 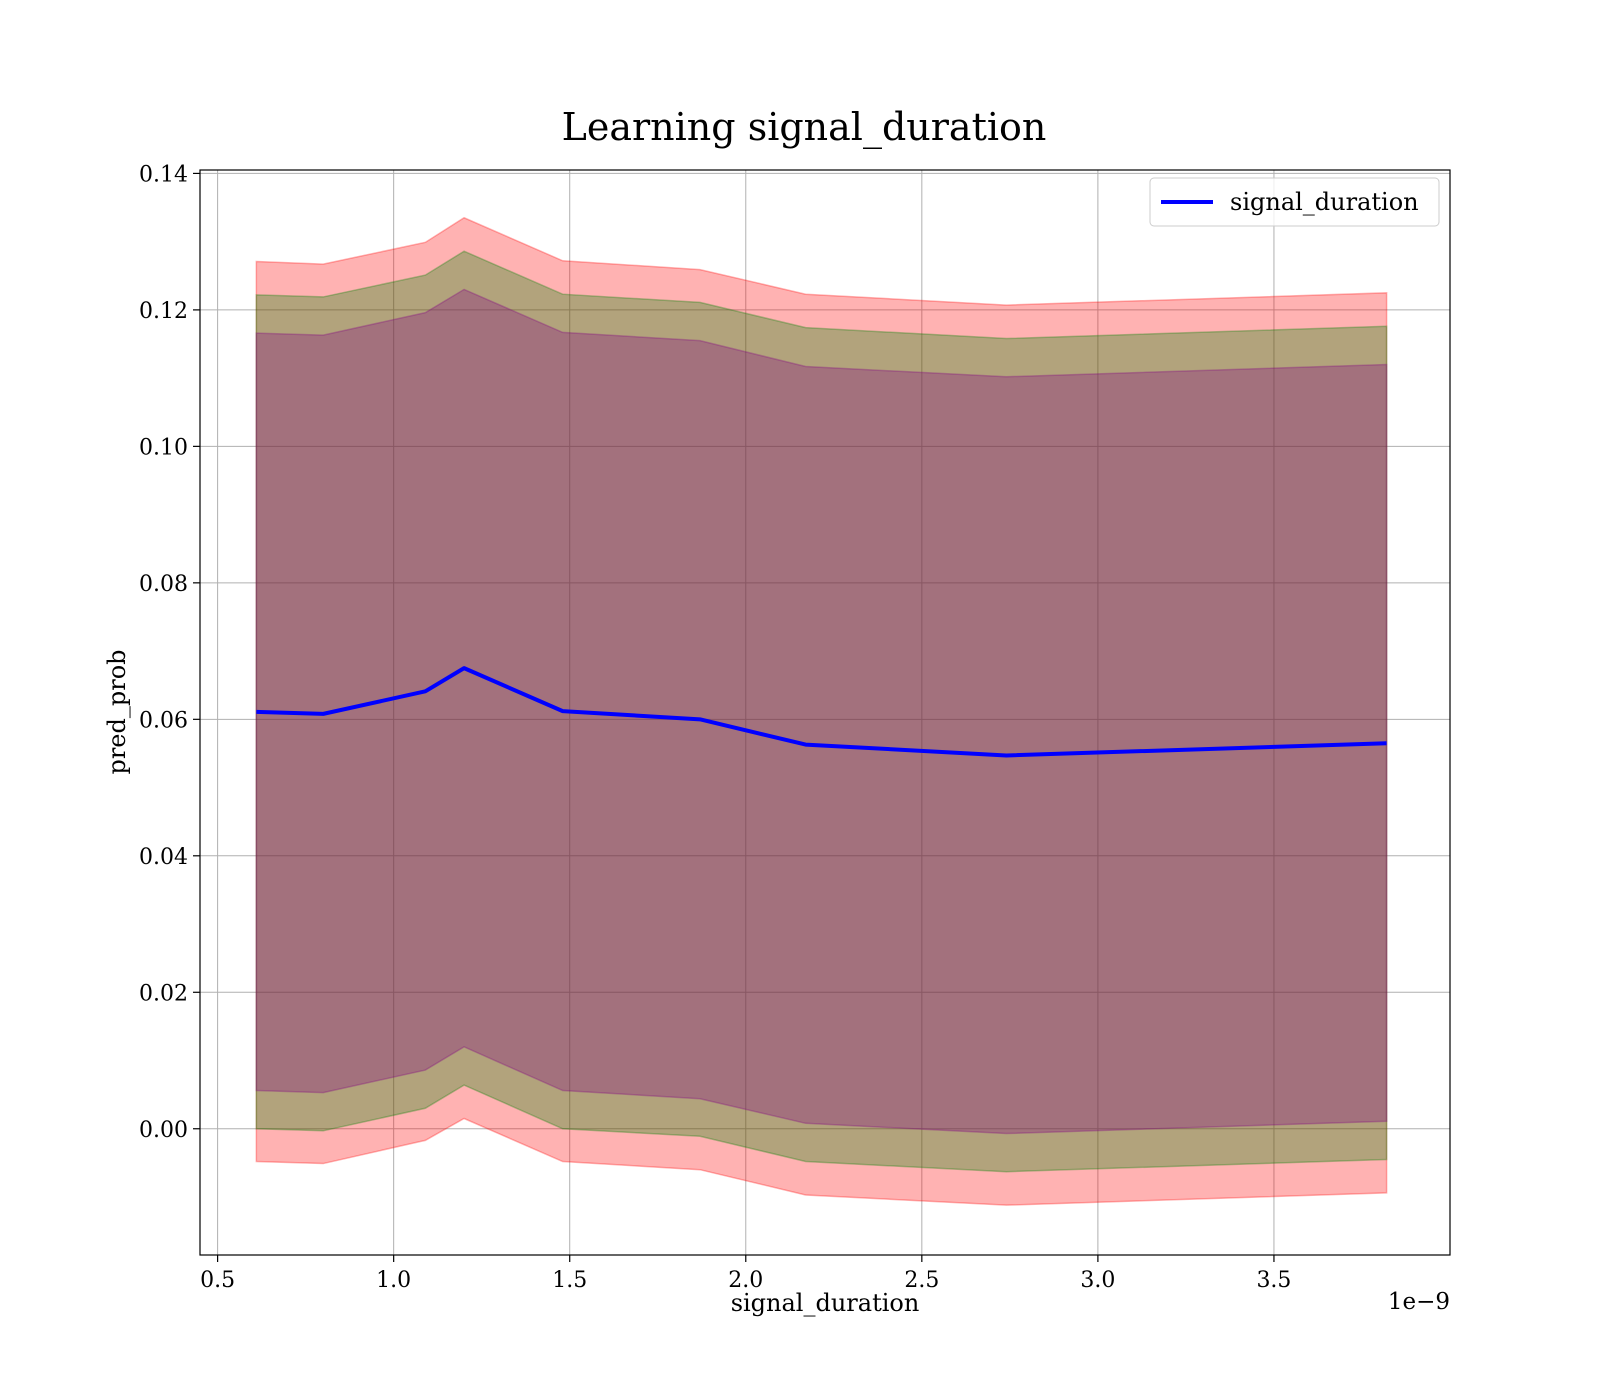 I want to click on legend: signal_duration, so click(x=1294, y=202).